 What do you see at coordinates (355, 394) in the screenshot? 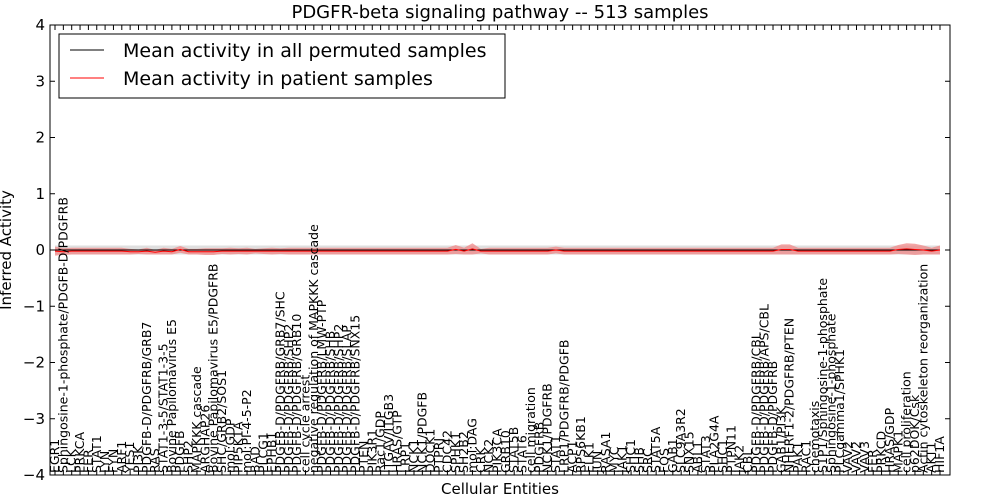
I see `entity-label: PDGFB-D/PDGFRB/SNX15` at bounding box center [355, 394].